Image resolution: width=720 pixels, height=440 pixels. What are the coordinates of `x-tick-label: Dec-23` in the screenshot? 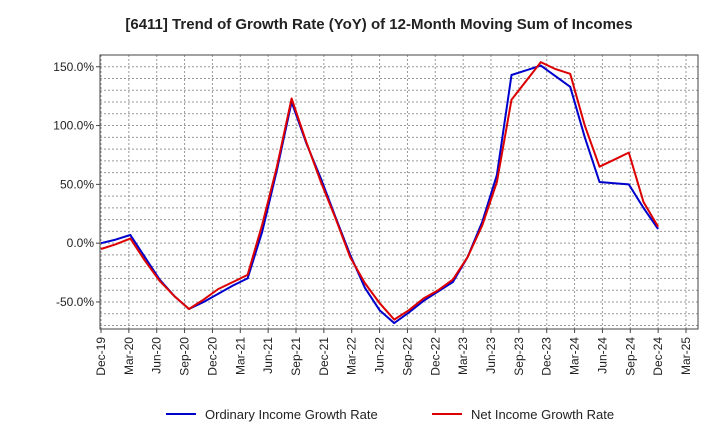 It's located at (547, 356).